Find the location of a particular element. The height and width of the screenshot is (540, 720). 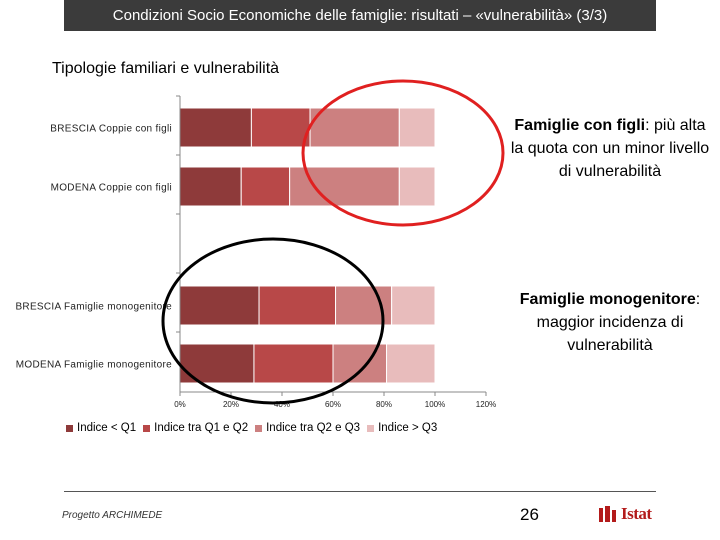

x-tick-label: 80% is located at coordinates (384, 404).